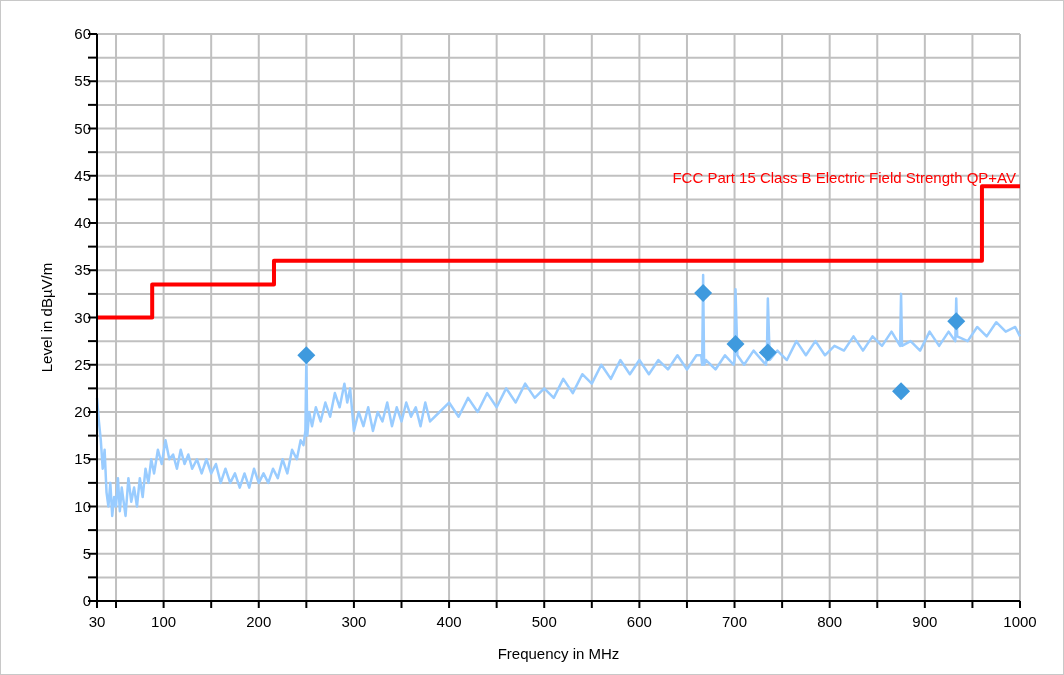  What do you see at coordinates (735, 621) in the screenshot?
I see `x-tick-label: 700` at bounding box center [735, 621].